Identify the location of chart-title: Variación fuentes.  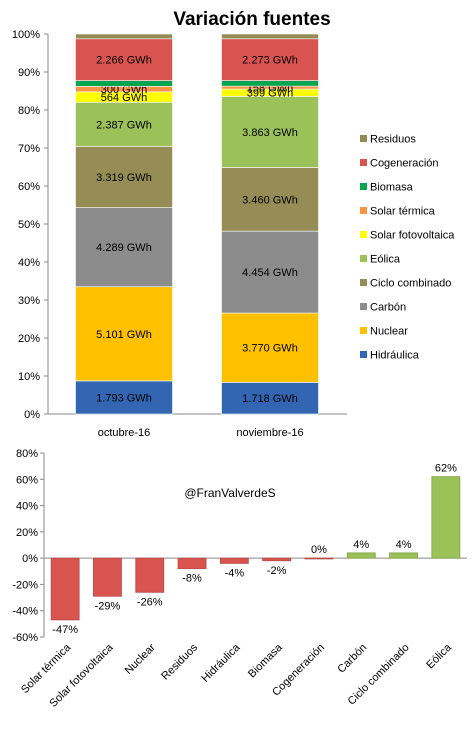
(251, 19).